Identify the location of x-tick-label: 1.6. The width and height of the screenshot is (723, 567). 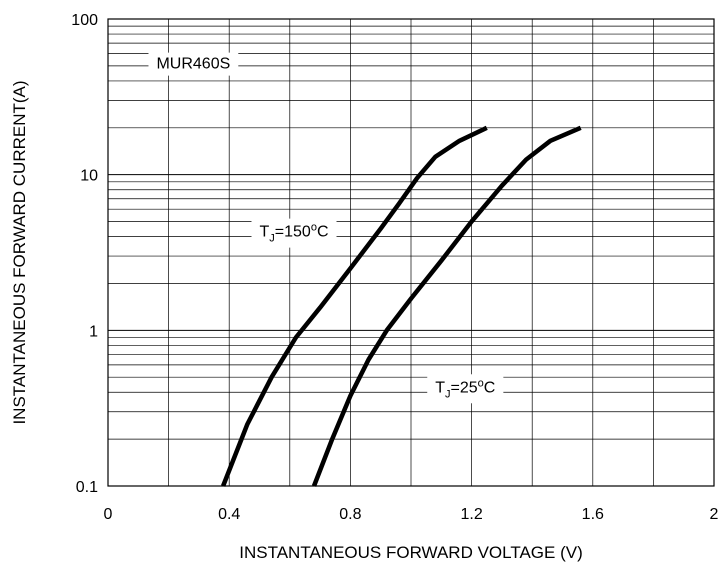
(593, 514).